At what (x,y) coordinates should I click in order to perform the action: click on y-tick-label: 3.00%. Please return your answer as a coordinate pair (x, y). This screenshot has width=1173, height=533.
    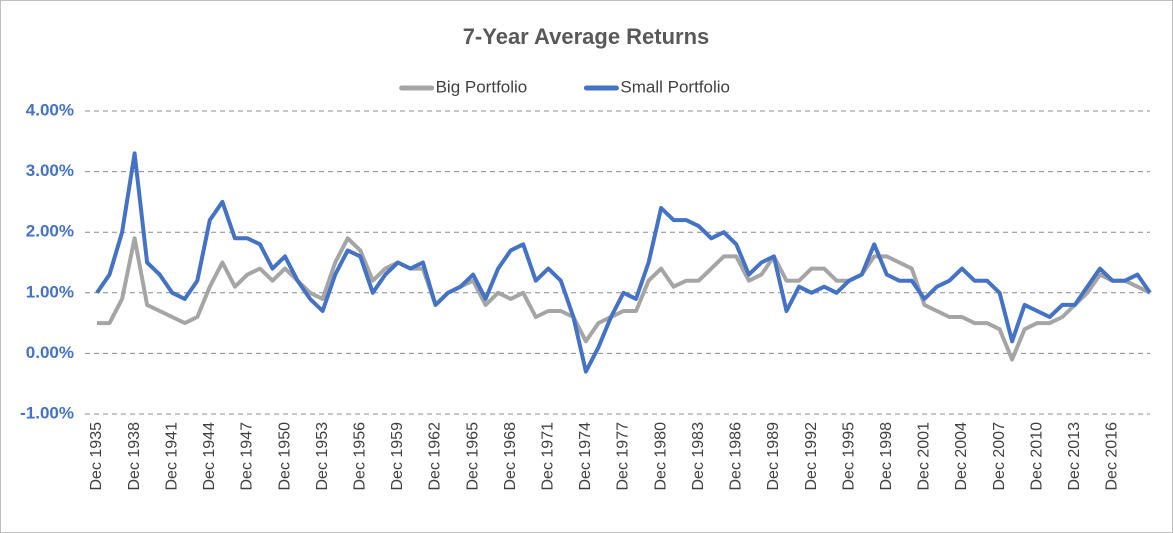
    Looking at the image, I should click on (50, 170).